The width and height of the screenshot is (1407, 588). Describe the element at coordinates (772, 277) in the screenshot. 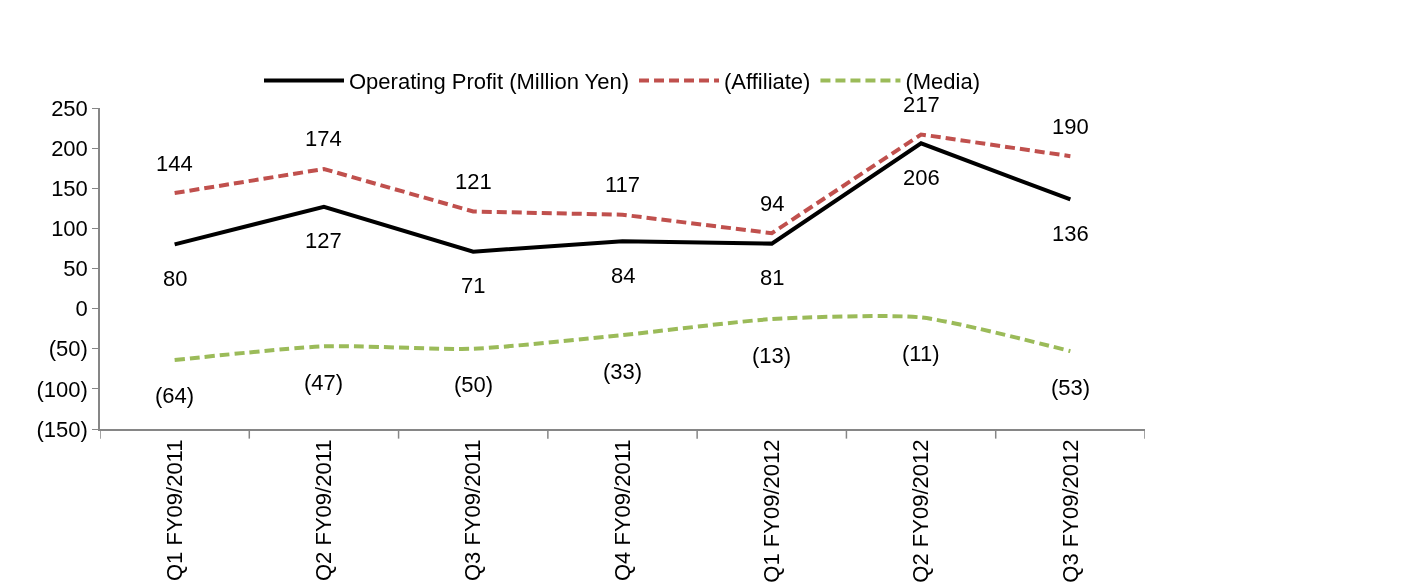

I see `data-label: 81` at that location.